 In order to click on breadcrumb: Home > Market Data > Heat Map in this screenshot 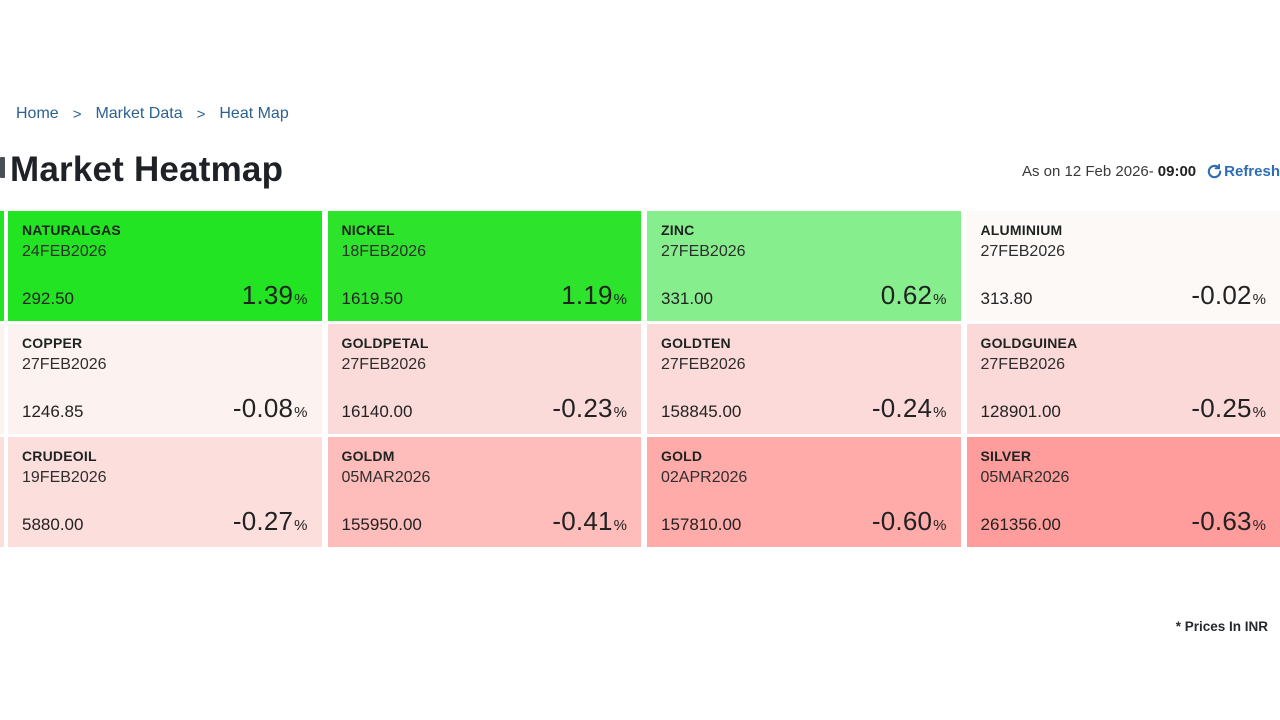, I will do `click(152, 114)`.